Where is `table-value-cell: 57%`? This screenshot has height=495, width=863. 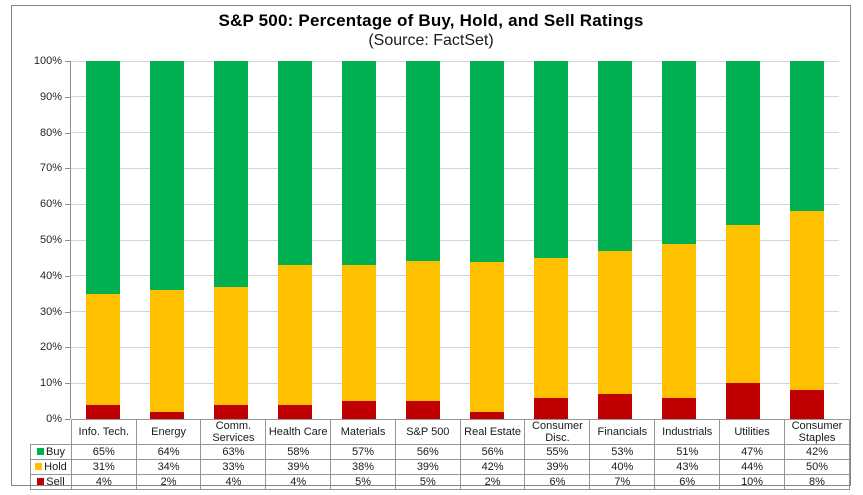 table-value-cell: 57% is located at coordinates (363, 452).